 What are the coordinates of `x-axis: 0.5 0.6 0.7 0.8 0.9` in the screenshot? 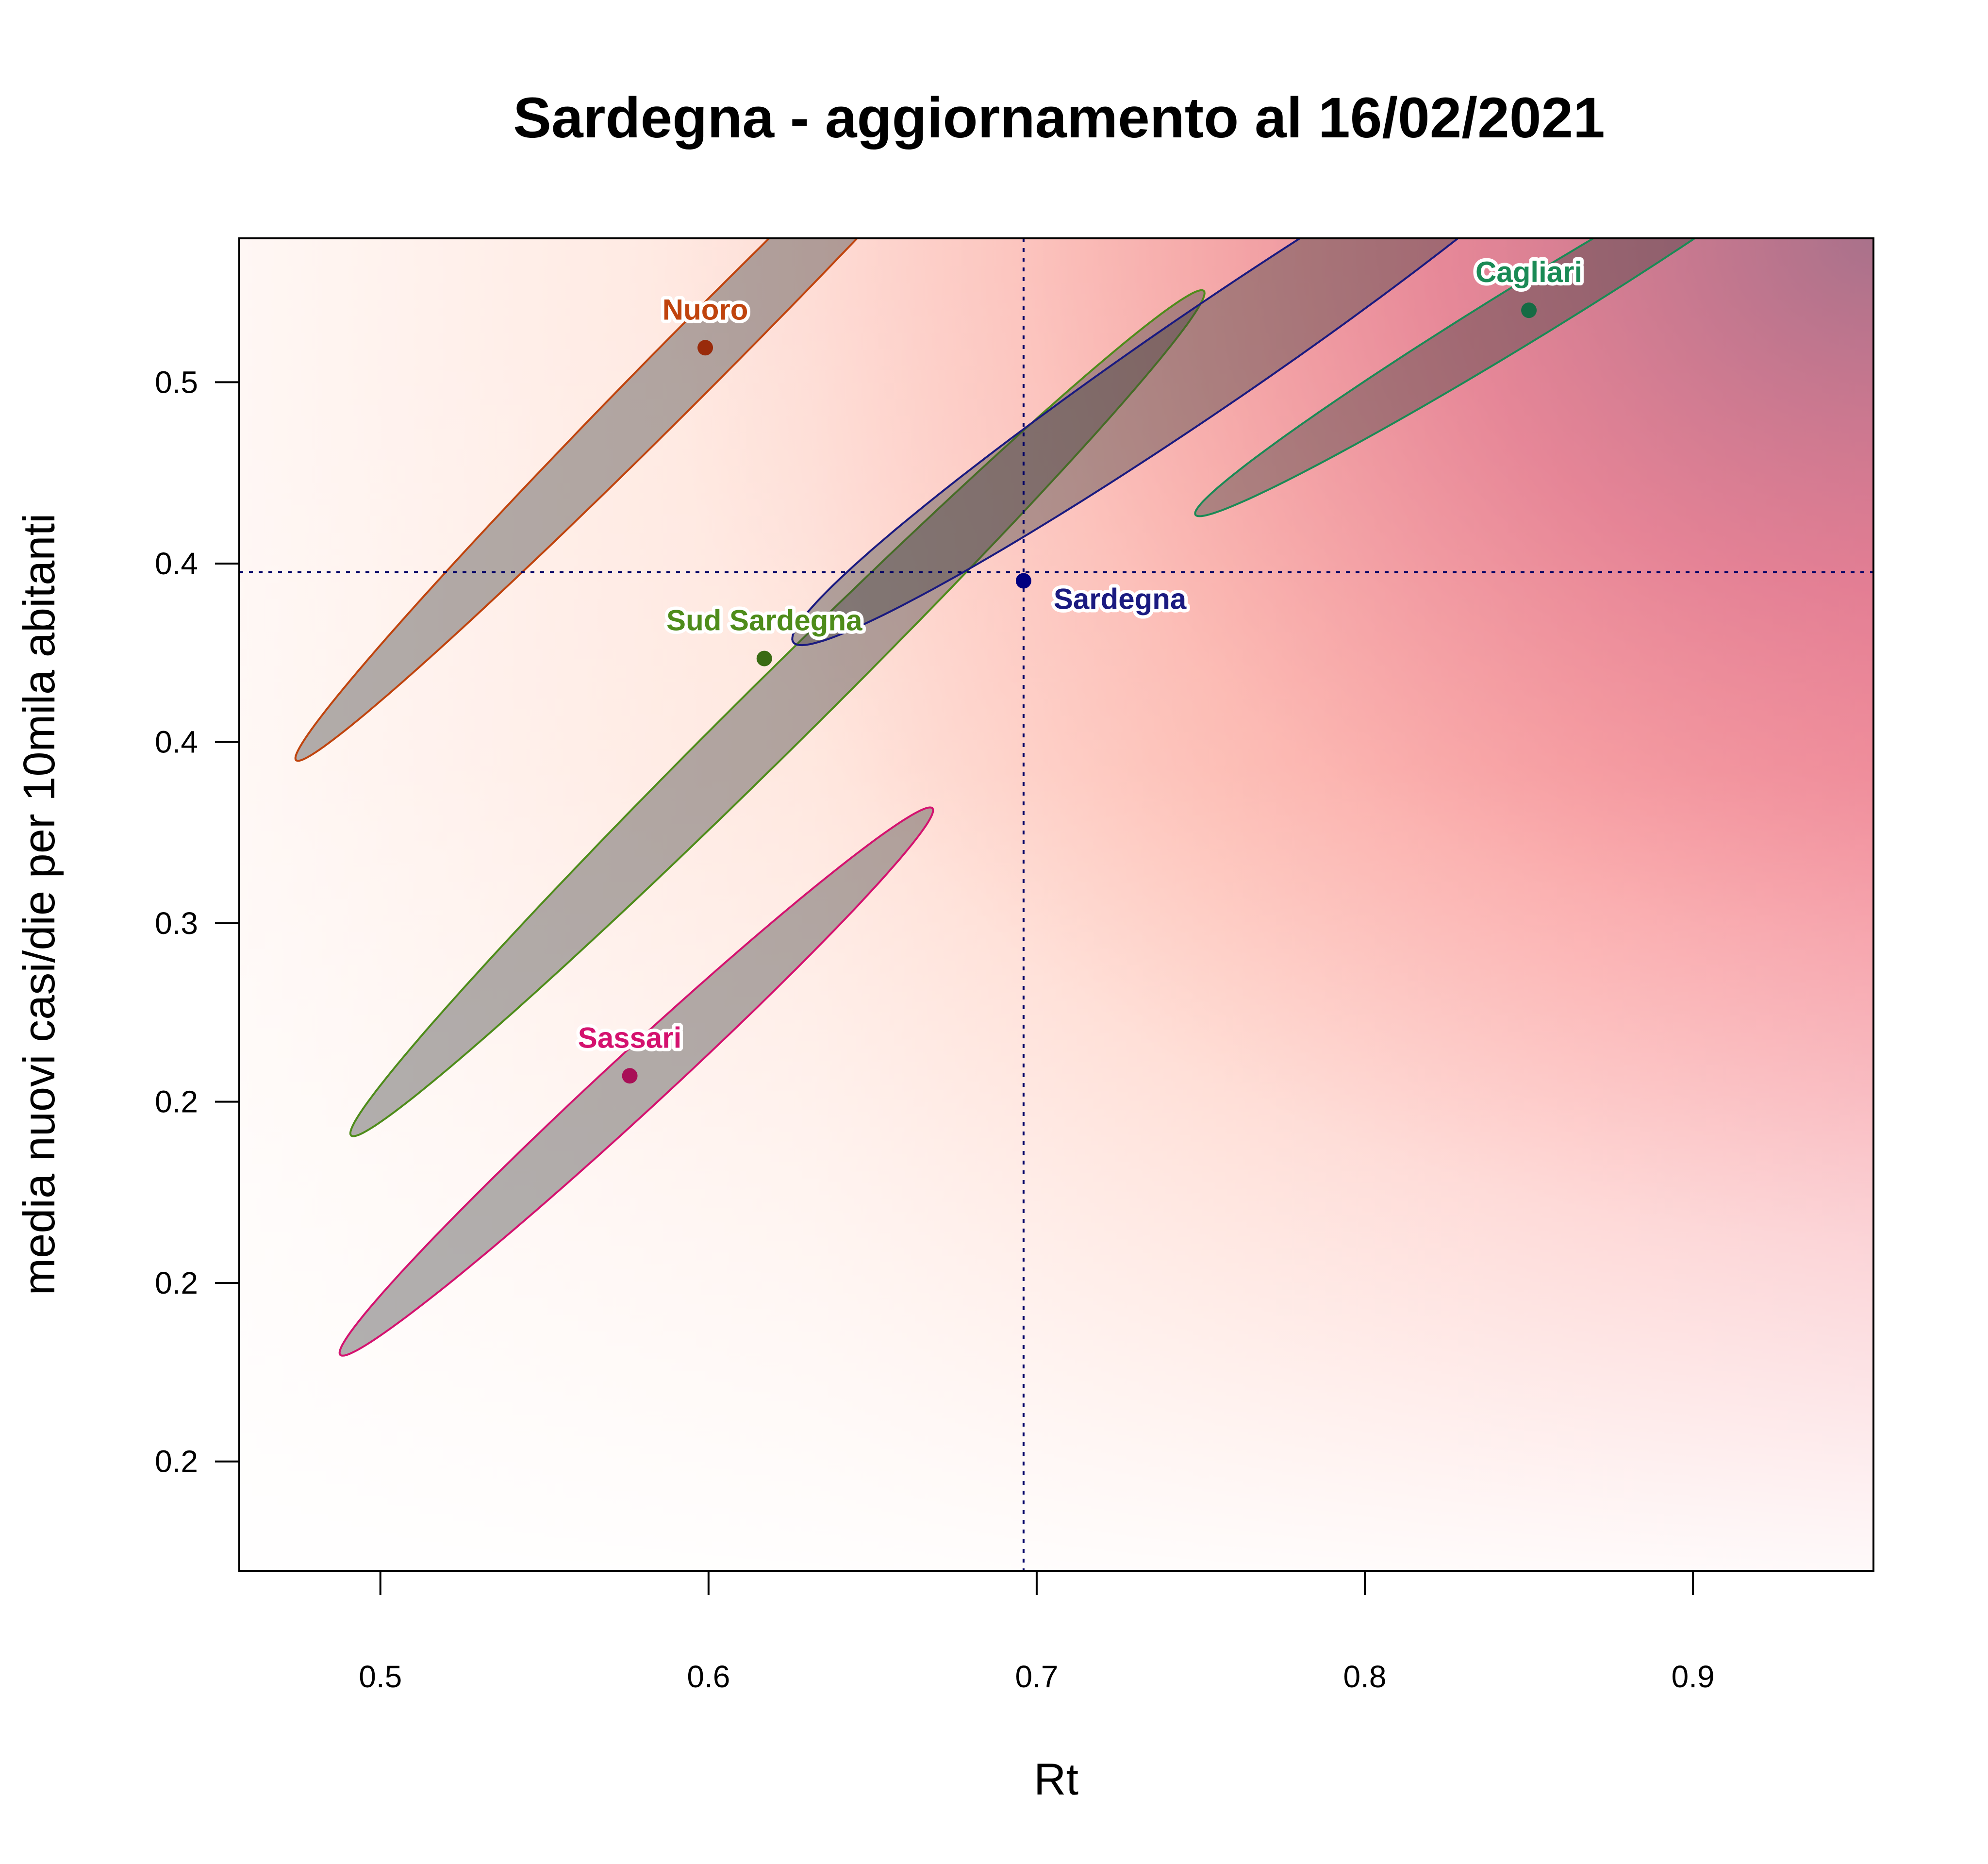 It's located at (1037, 1632).